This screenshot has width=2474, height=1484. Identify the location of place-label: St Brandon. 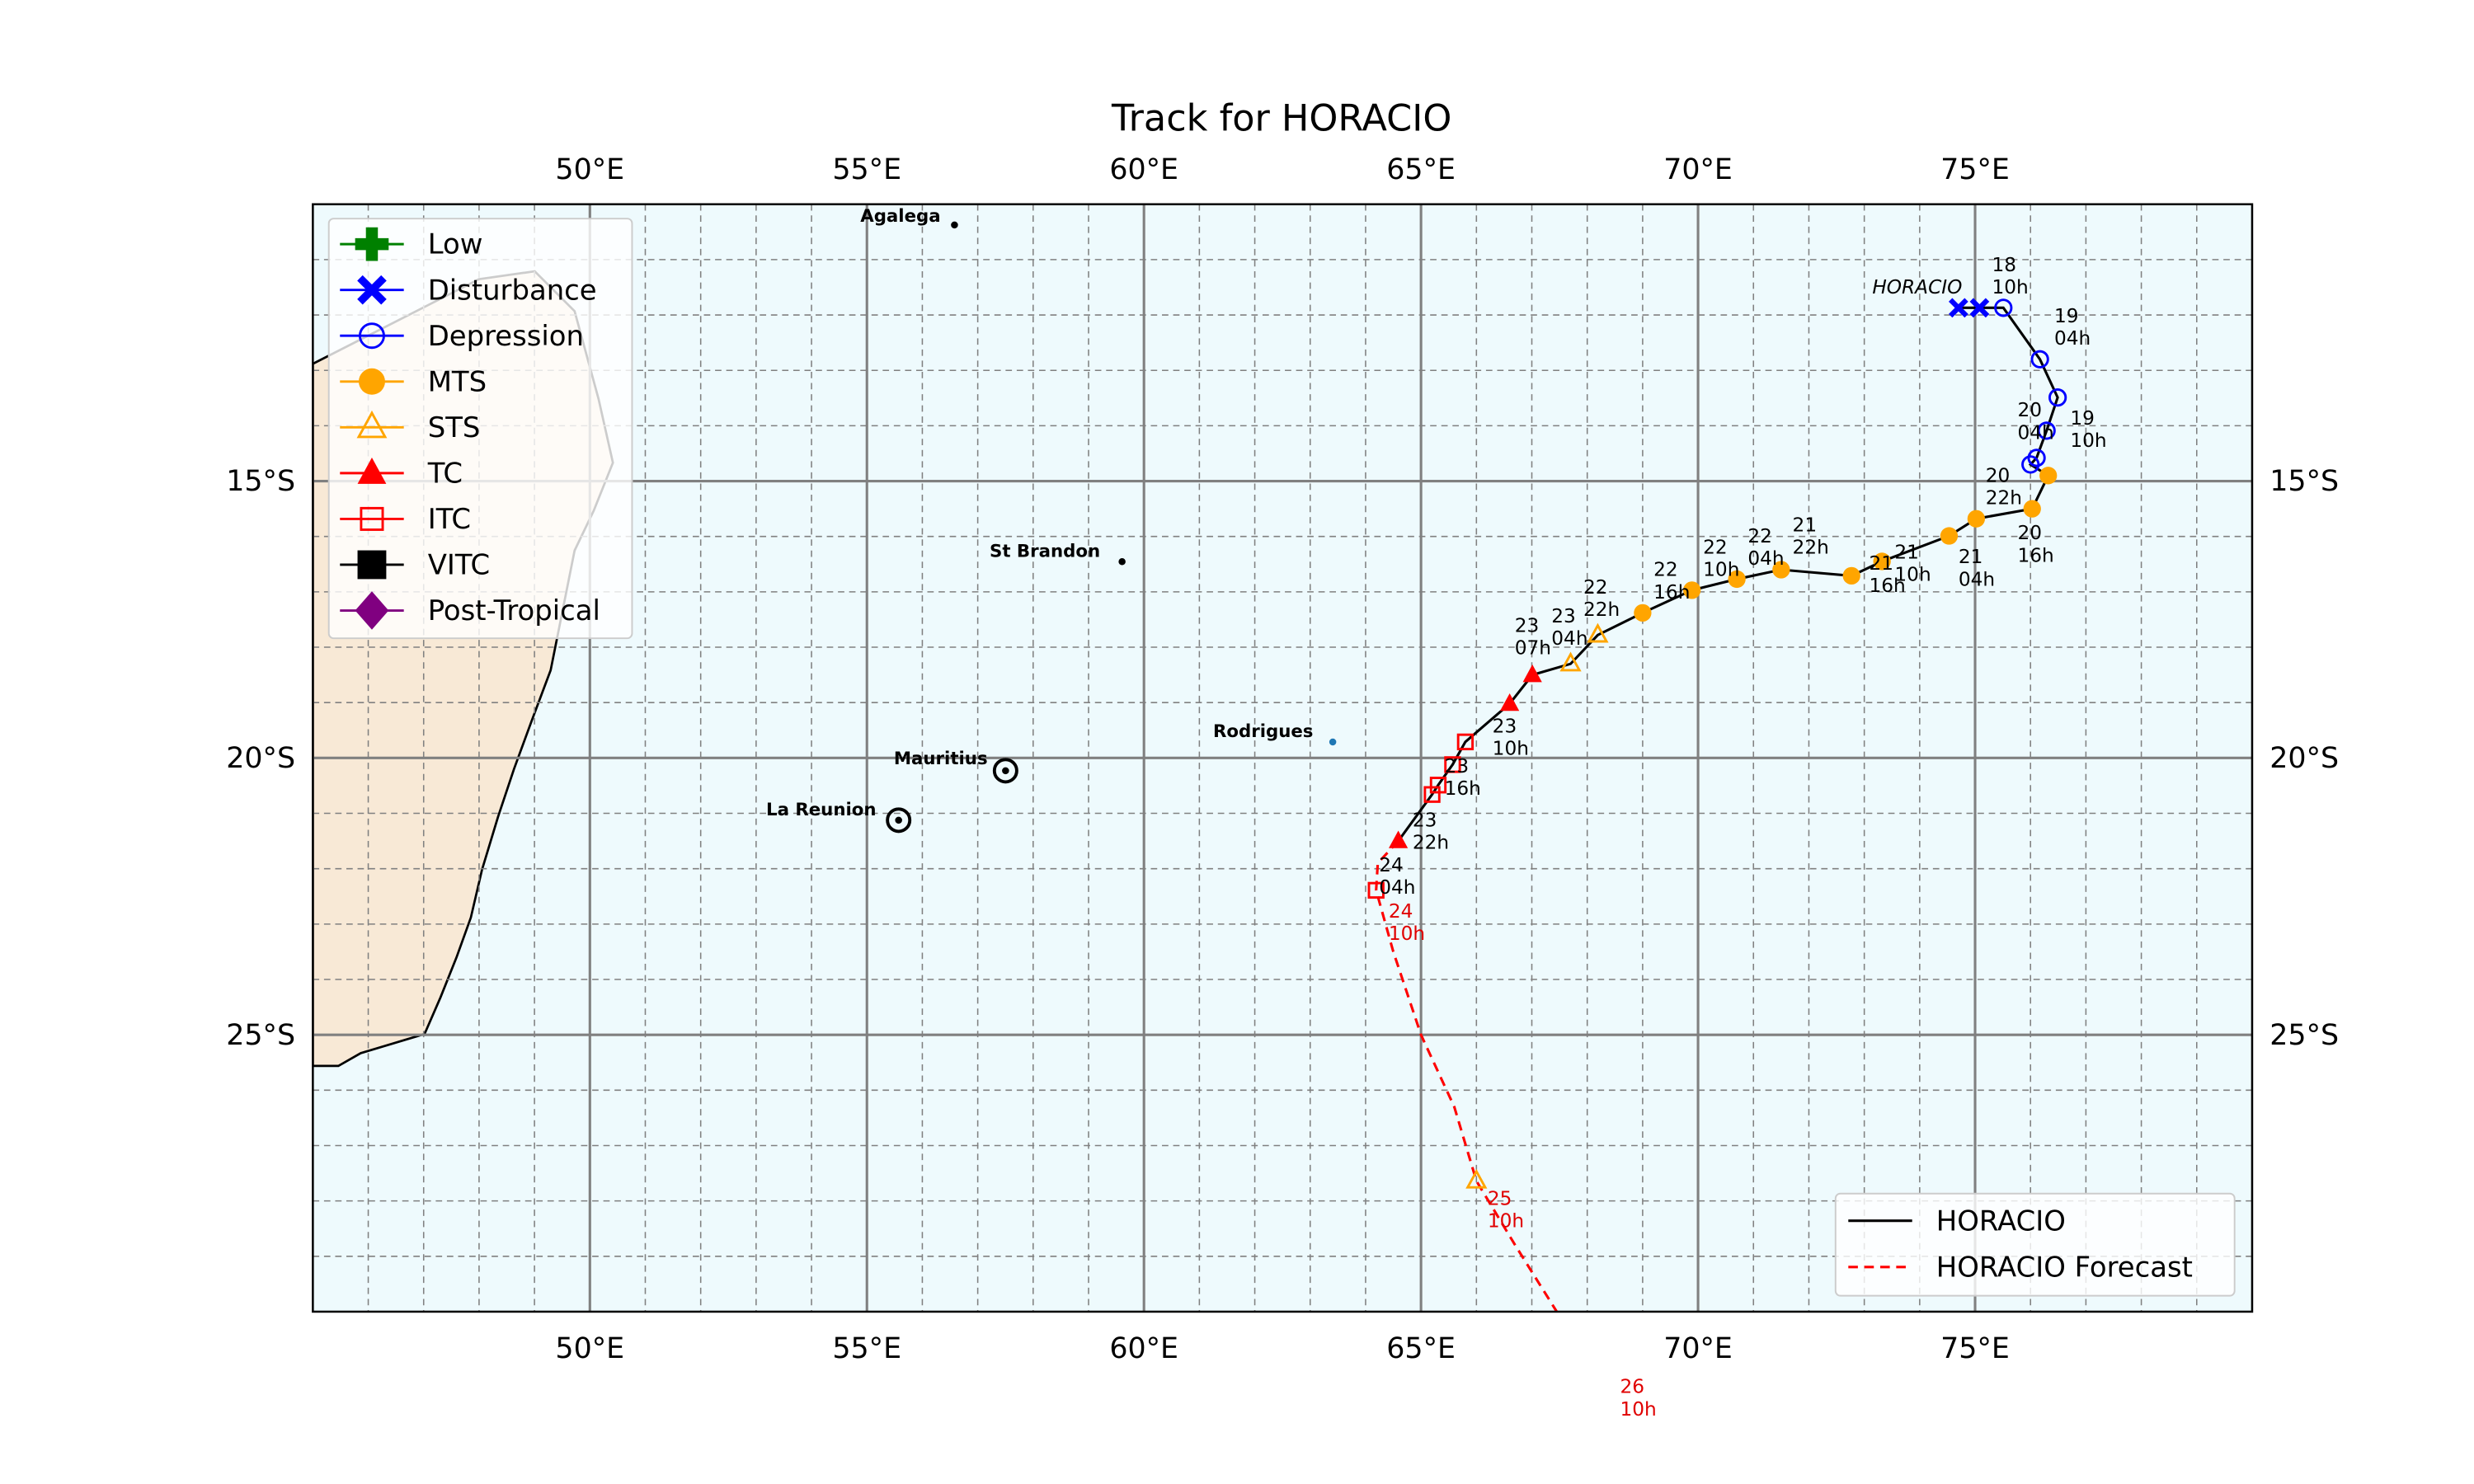
(1045, 551).